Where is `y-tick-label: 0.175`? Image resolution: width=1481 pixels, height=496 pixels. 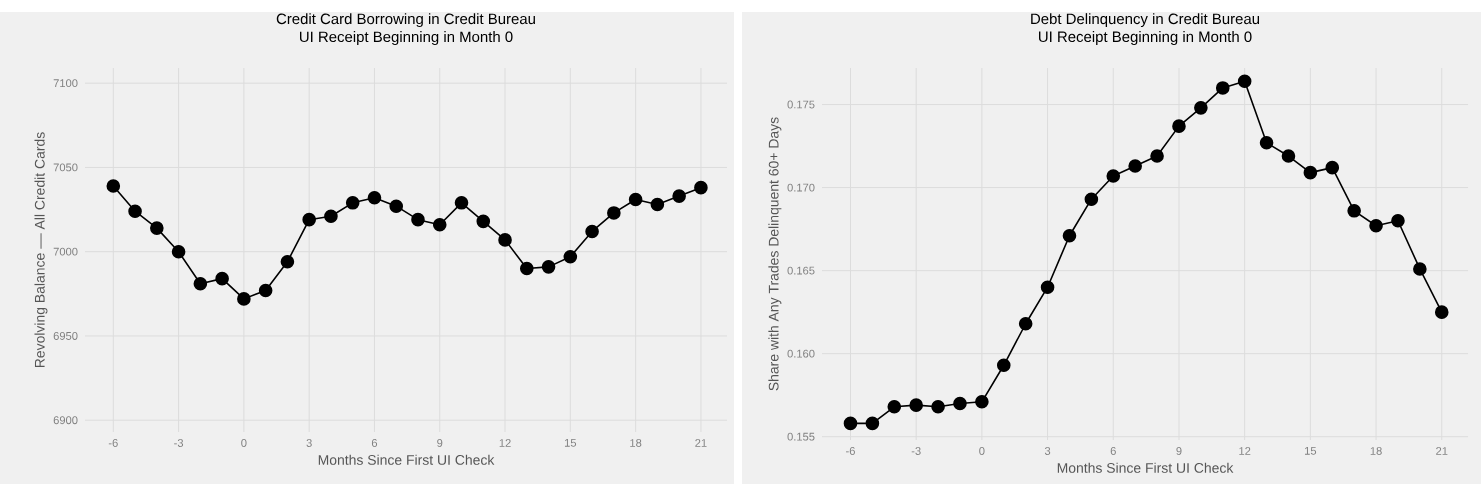
y-tick-label: 0.175 is located at coordinates (801, 104).